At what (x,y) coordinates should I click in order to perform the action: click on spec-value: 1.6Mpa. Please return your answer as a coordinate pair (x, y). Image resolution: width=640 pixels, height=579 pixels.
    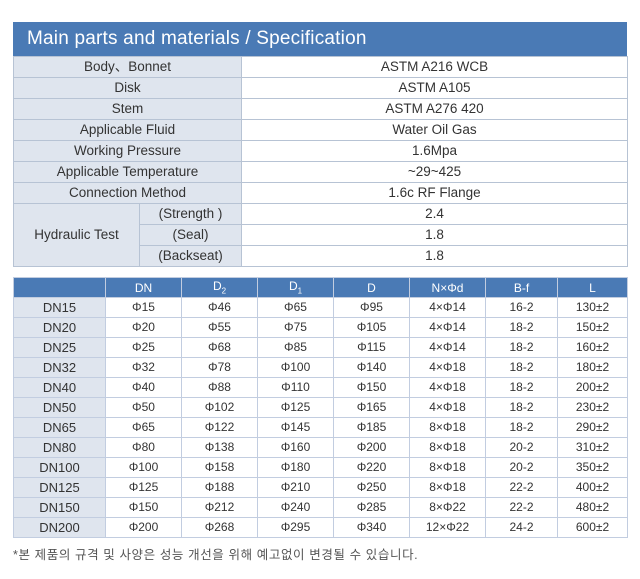
    Looking at the image, I should click on (434, 151).